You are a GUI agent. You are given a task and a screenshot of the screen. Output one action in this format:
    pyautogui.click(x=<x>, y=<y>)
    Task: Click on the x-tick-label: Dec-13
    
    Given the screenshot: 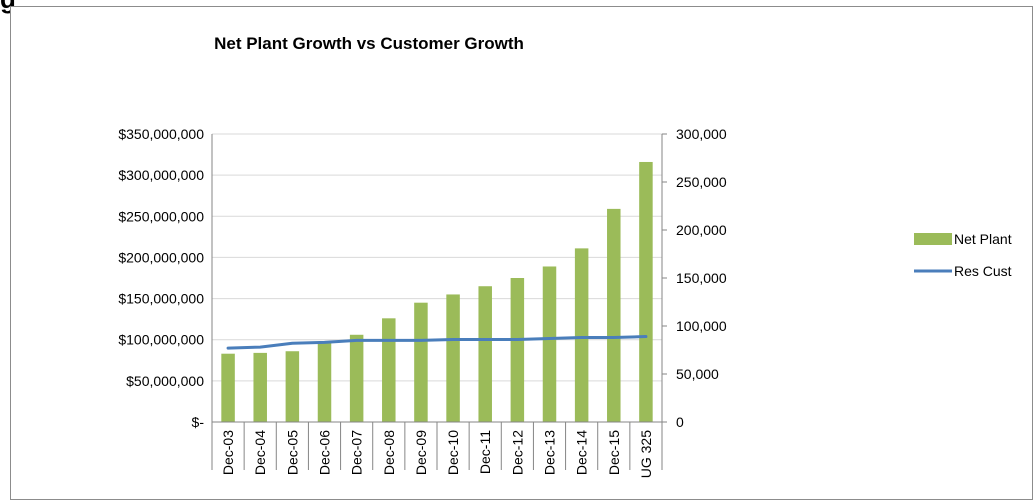 What is the action you would take?
    pyautogui.click(x=550, y=452)
    